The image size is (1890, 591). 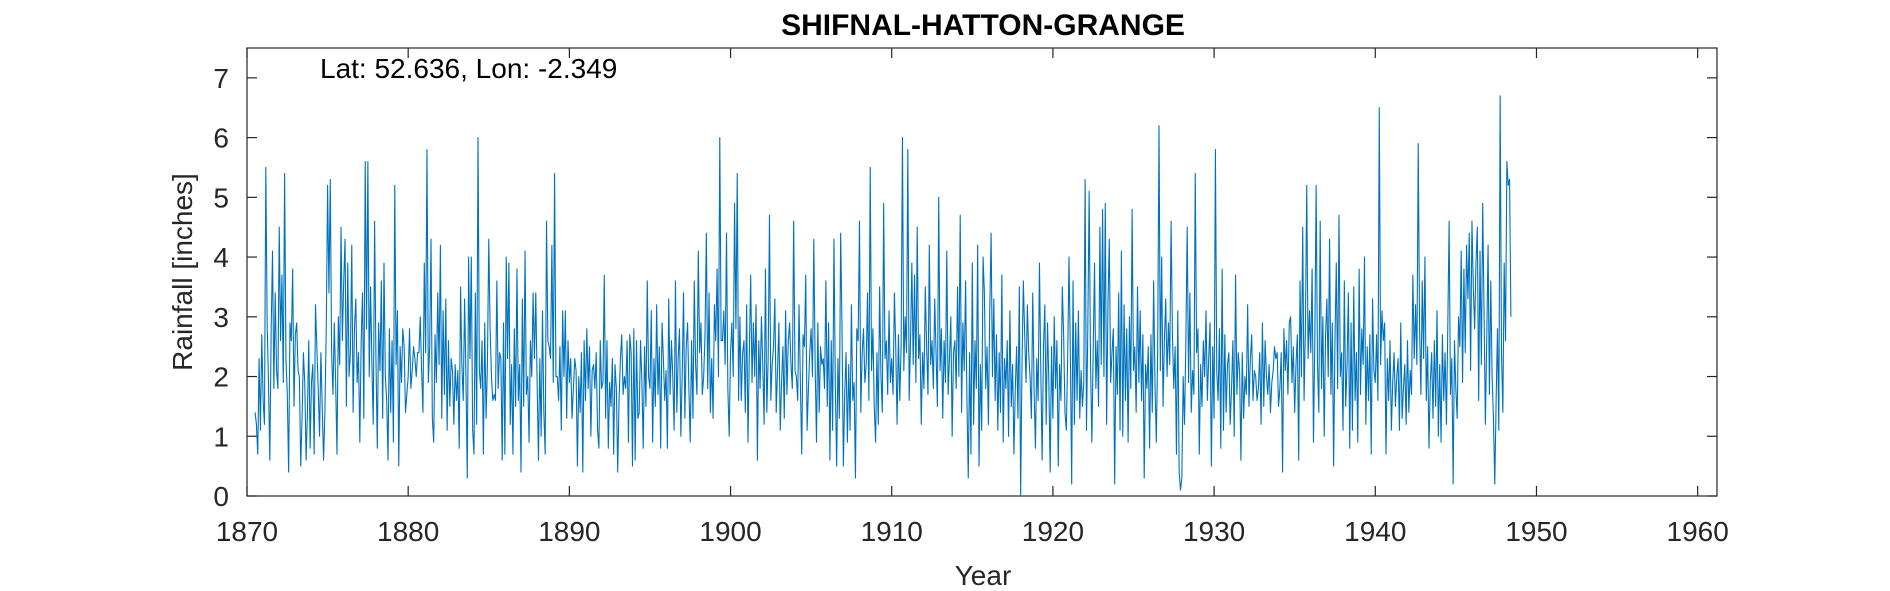 I want to click on x-tick-label: 1940, so click(x=1375, y=531).